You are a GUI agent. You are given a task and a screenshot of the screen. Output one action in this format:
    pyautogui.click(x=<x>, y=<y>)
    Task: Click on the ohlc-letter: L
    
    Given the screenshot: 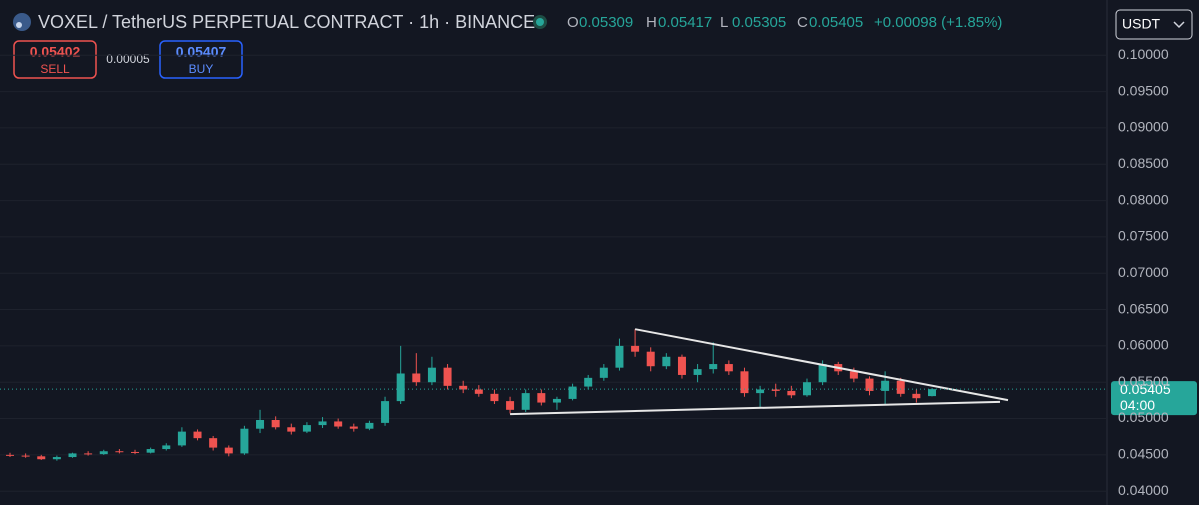 What is the action you would take?
    pyautogui.click(x=724, y=22)
    